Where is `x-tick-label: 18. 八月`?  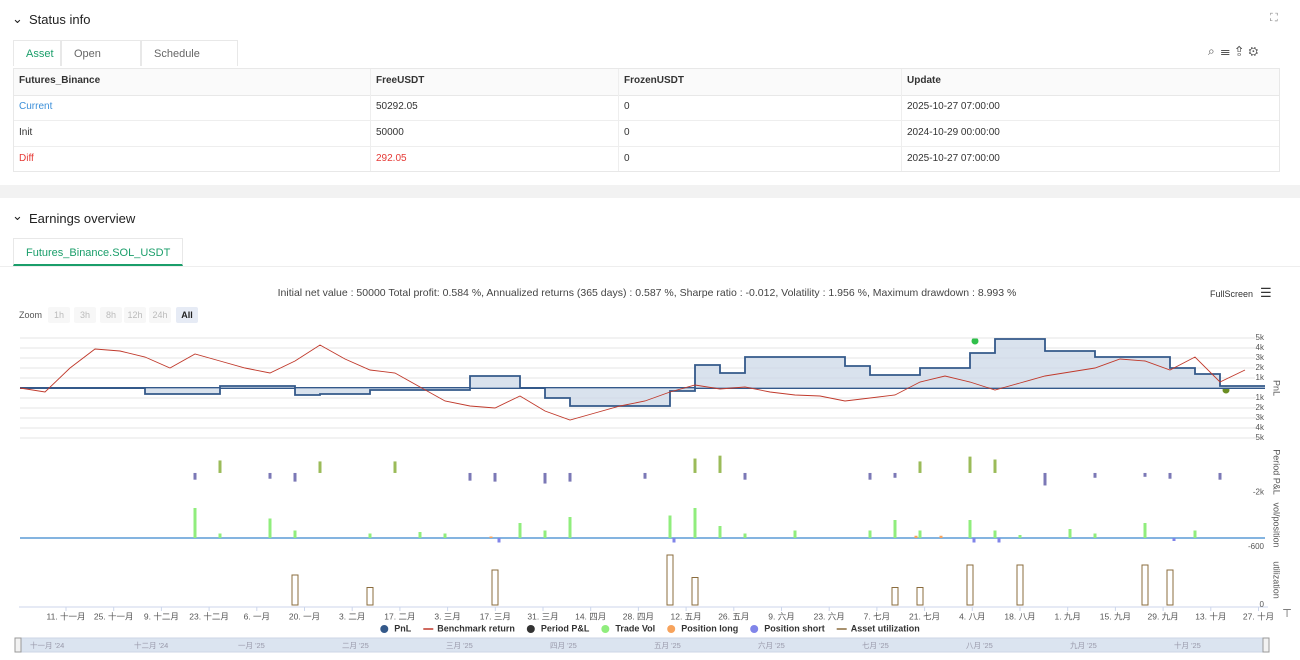
x-tick-label: 18. 八月 is located at coordinates (1019, 616).